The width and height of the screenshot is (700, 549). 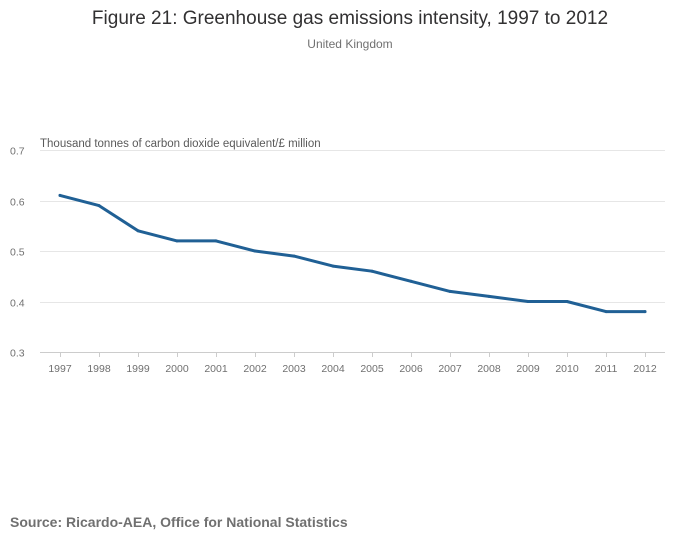 What do you see at coordinates (17, 203) in the screenshot?
I see `y-tick-label: 0.6` at bounding box center [17, 203].